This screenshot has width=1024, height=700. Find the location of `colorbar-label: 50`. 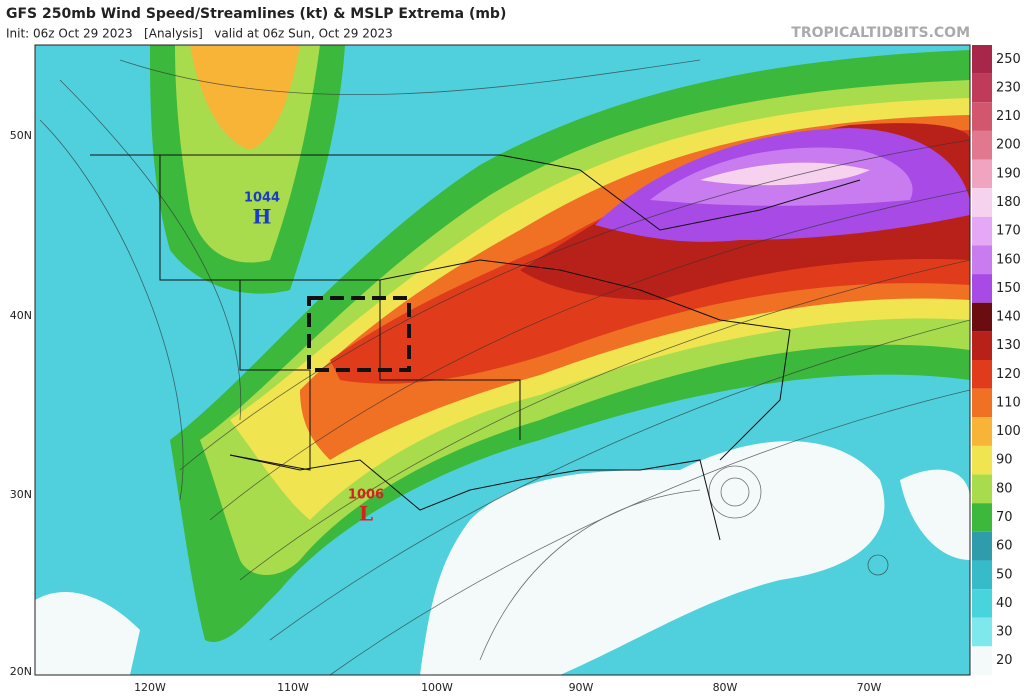

colorbar-label: 50 is located at coordinates (1004, 574).